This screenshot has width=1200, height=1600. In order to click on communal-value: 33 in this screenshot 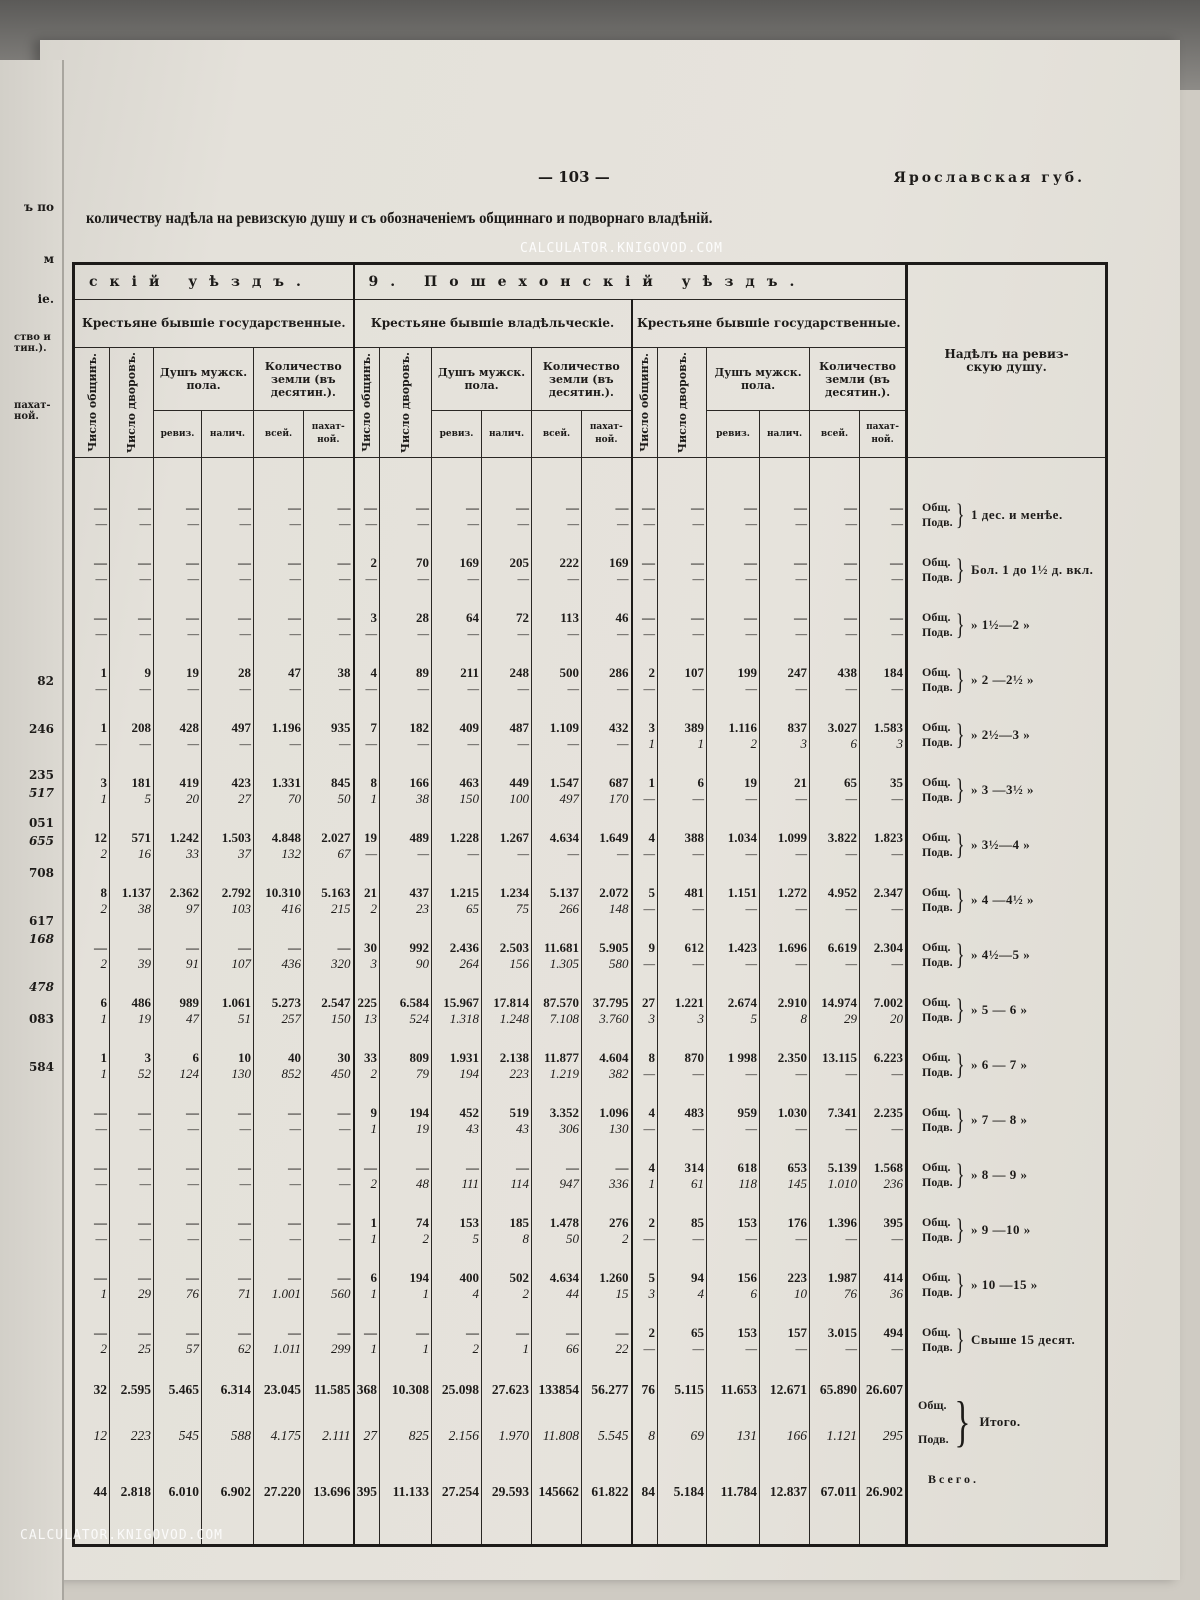, I will do `click(371, 1057)`.